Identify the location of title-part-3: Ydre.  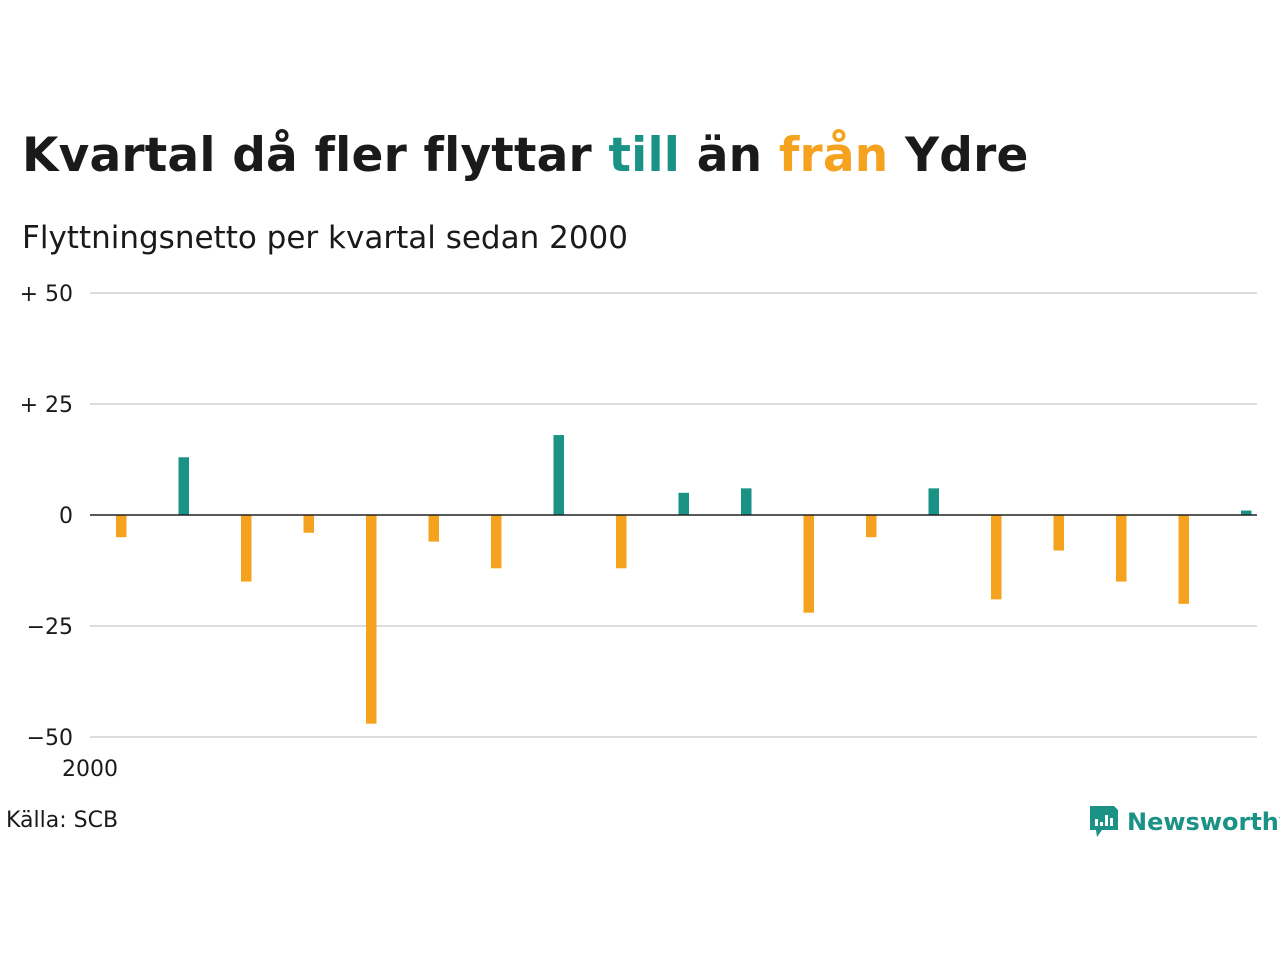
(967, 155).